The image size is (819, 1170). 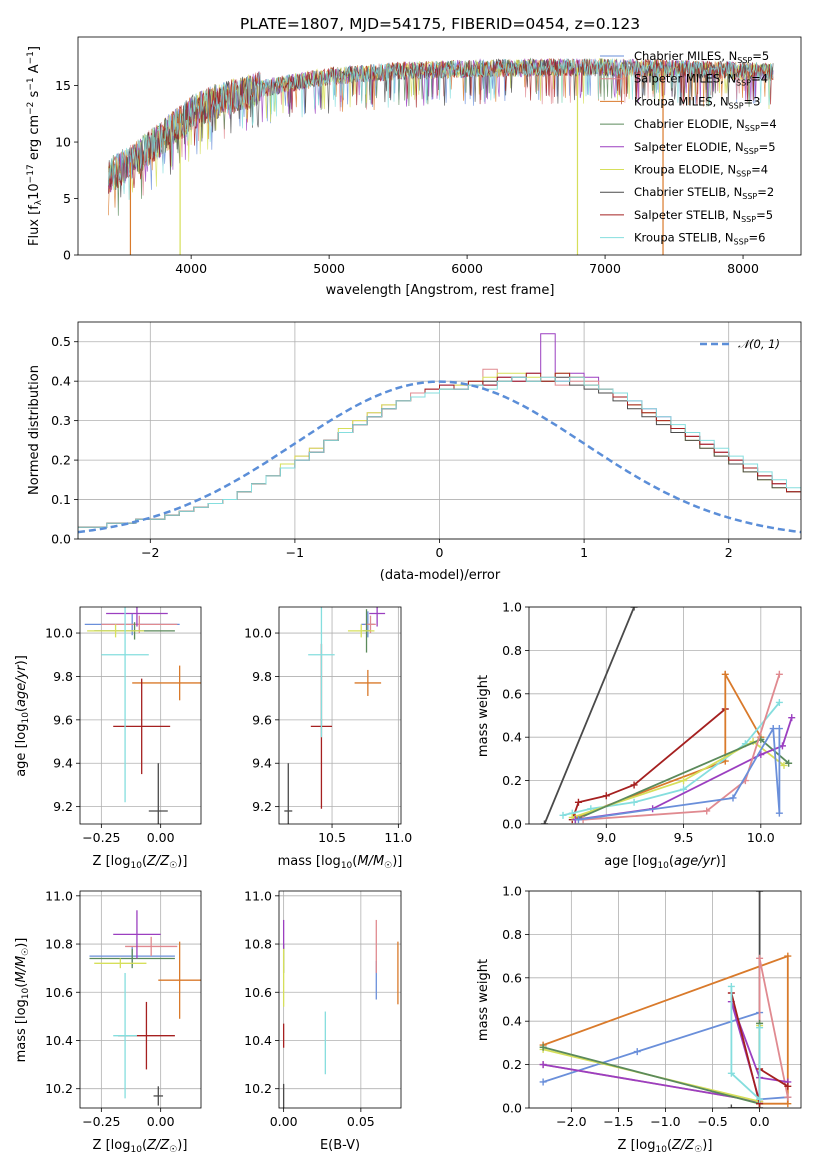 I want to click on x-tick-label: 7000, so click(x=605, y=268).